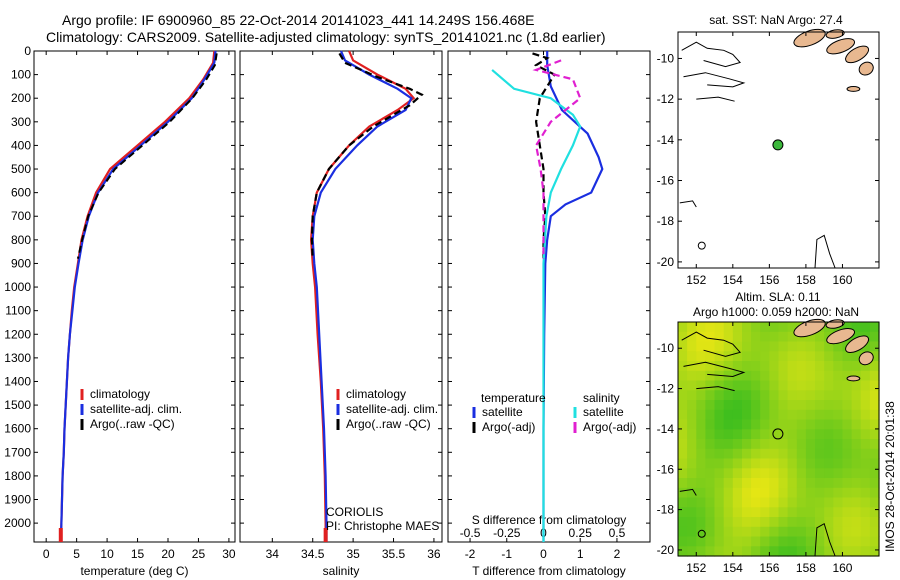 The height and width of the screenshot is (580, 900). Describe the element at coordinates (27, 51) in the screenshot. I see `y-tick-label: 0` at that location.